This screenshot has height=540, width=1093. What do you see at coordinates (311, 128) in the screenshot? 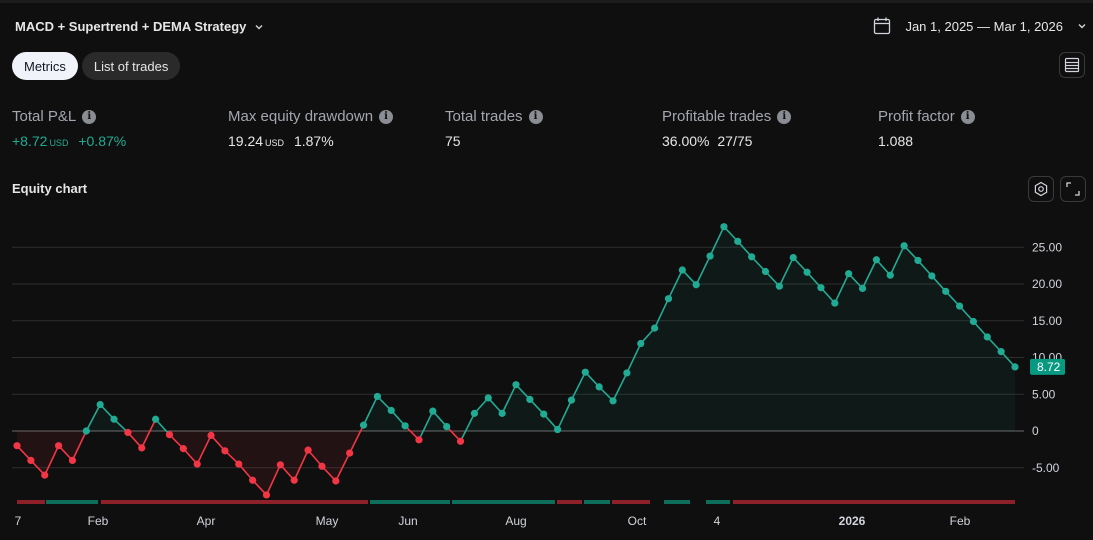
I see `metric-max-drawdown: Max equity drawdown i 19.24 USD 1.87%` at bounding box center [311, 128].